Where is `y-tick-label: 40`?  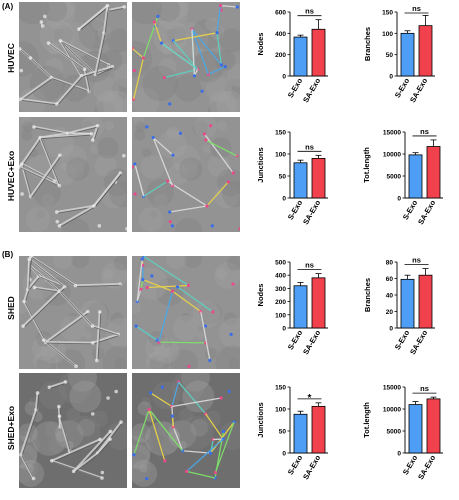 y-tick-label: 40 is located at coordinates (390, 296).